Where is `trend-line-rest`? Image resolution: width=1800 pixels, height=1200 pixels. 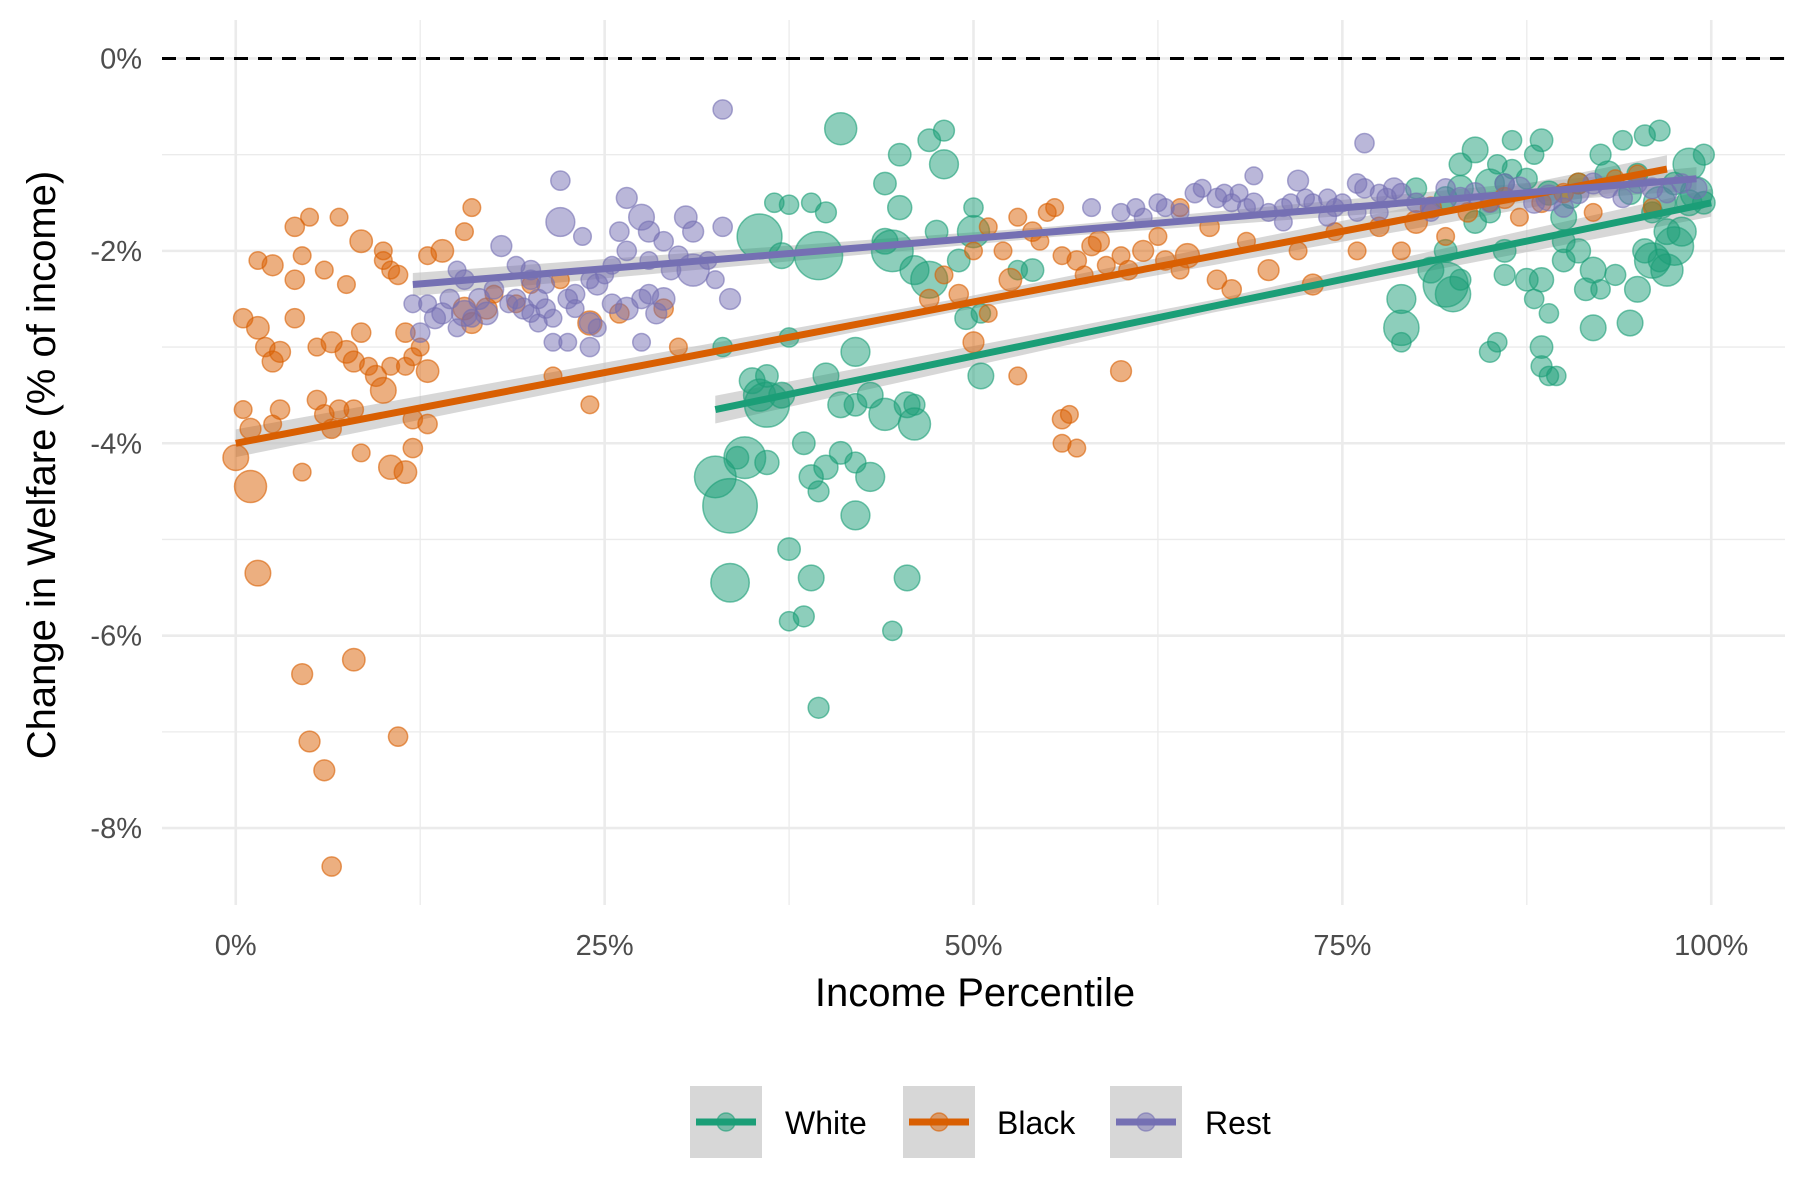 trend-line-rest is located at coordinates (1054, 232).